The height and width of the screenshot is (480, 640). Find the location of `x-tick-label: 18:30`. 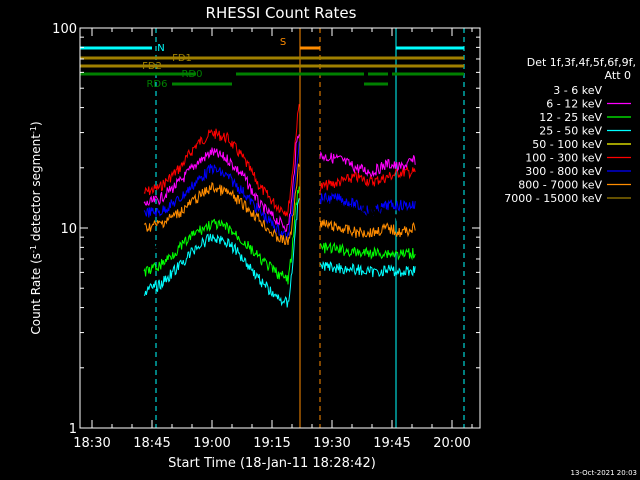

x-tick-label: 18:30 is located at coordinates (91, 443).